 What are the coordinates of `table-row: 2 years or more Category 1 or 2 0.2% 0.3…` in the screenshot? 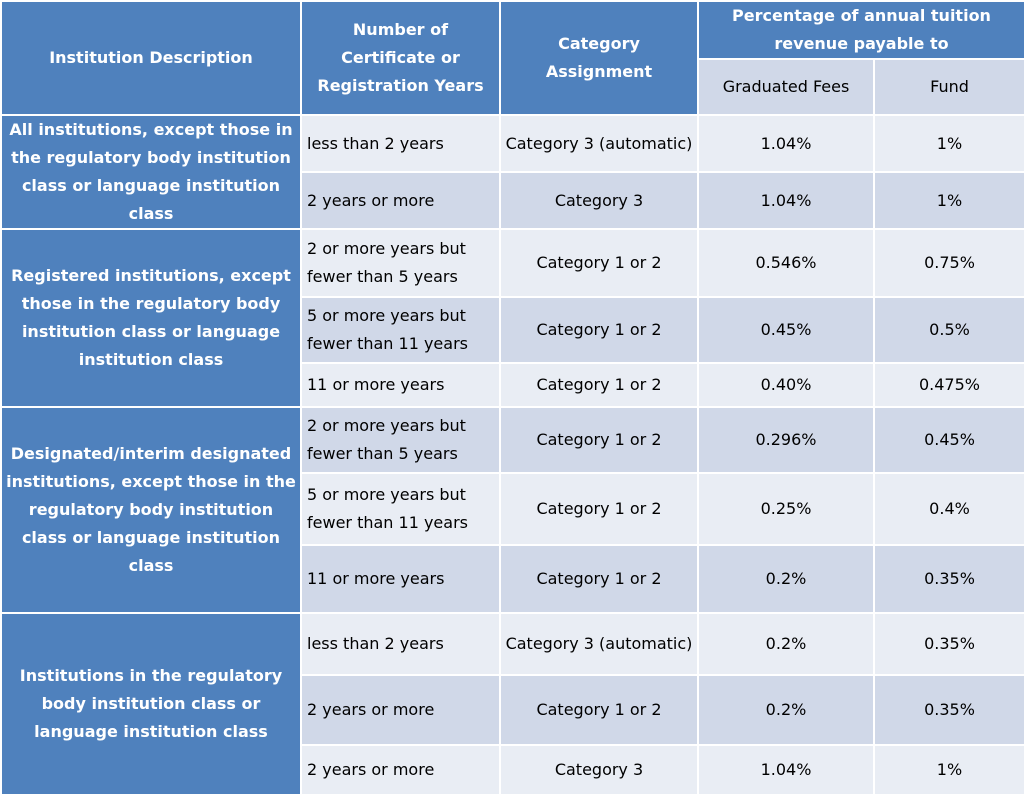 It's located at (512, 710).